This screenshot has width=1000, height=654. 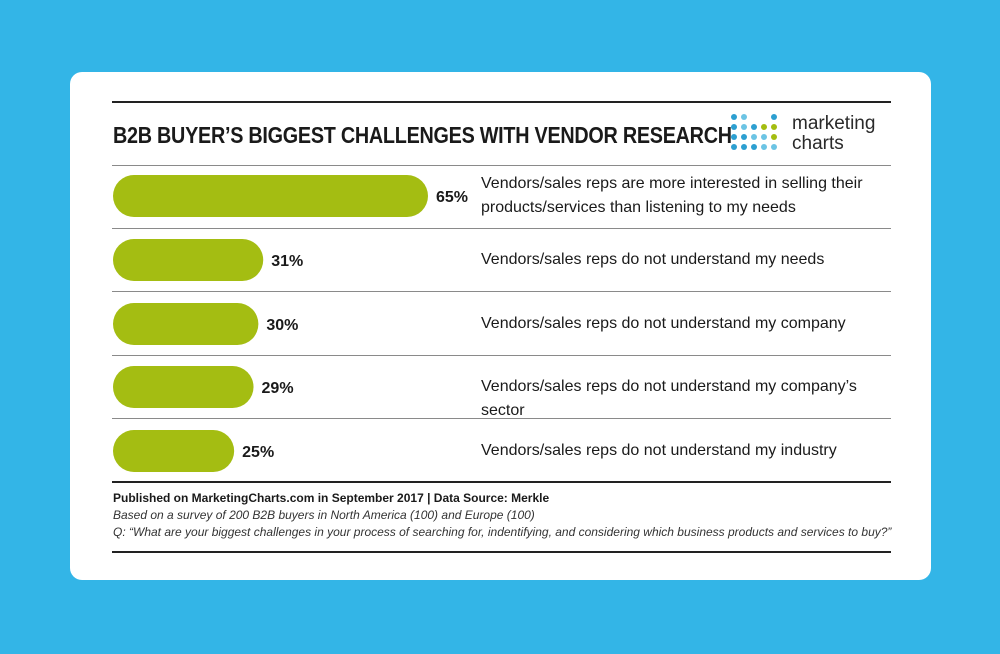 I want to click on separator-rule, so click(x=501, y=165).